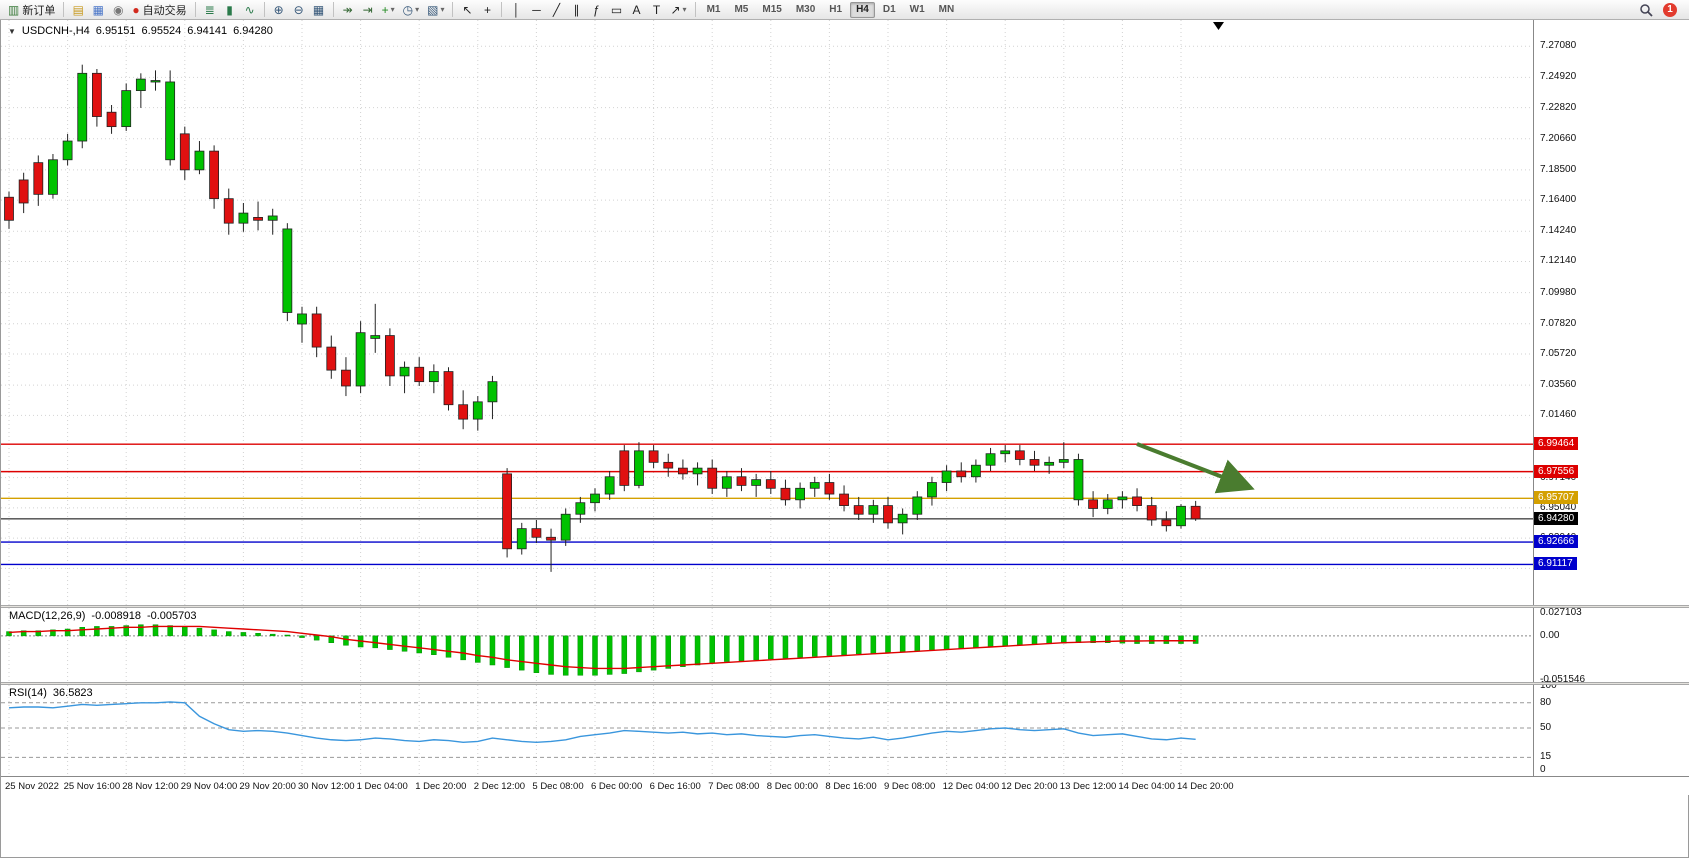  I want to click on indicators-button-dropdown-icon: ▾, so click(392, 9).